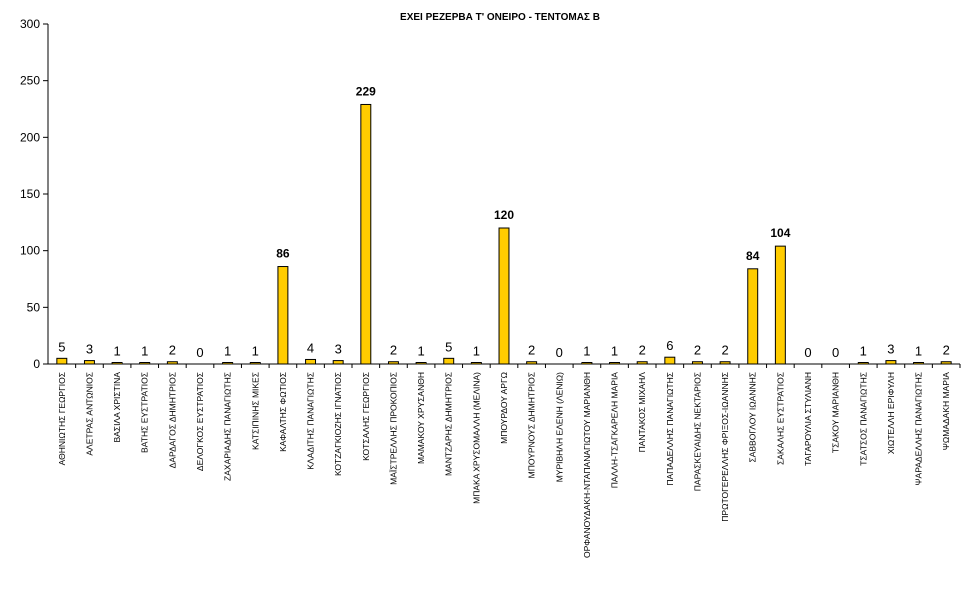 Image resolution: width=977 pixels, height=600 pixels. Describe the element at coordinates (587, 465) in the screenshot. I see `x-tick-label: ΟΡΦΑΝΟΥΔΑΚΗ-ΝΤΑΠΑΝΑΓΙΩΤΟΥ ΜΑΡΙΑΝΘΗ` at that location.